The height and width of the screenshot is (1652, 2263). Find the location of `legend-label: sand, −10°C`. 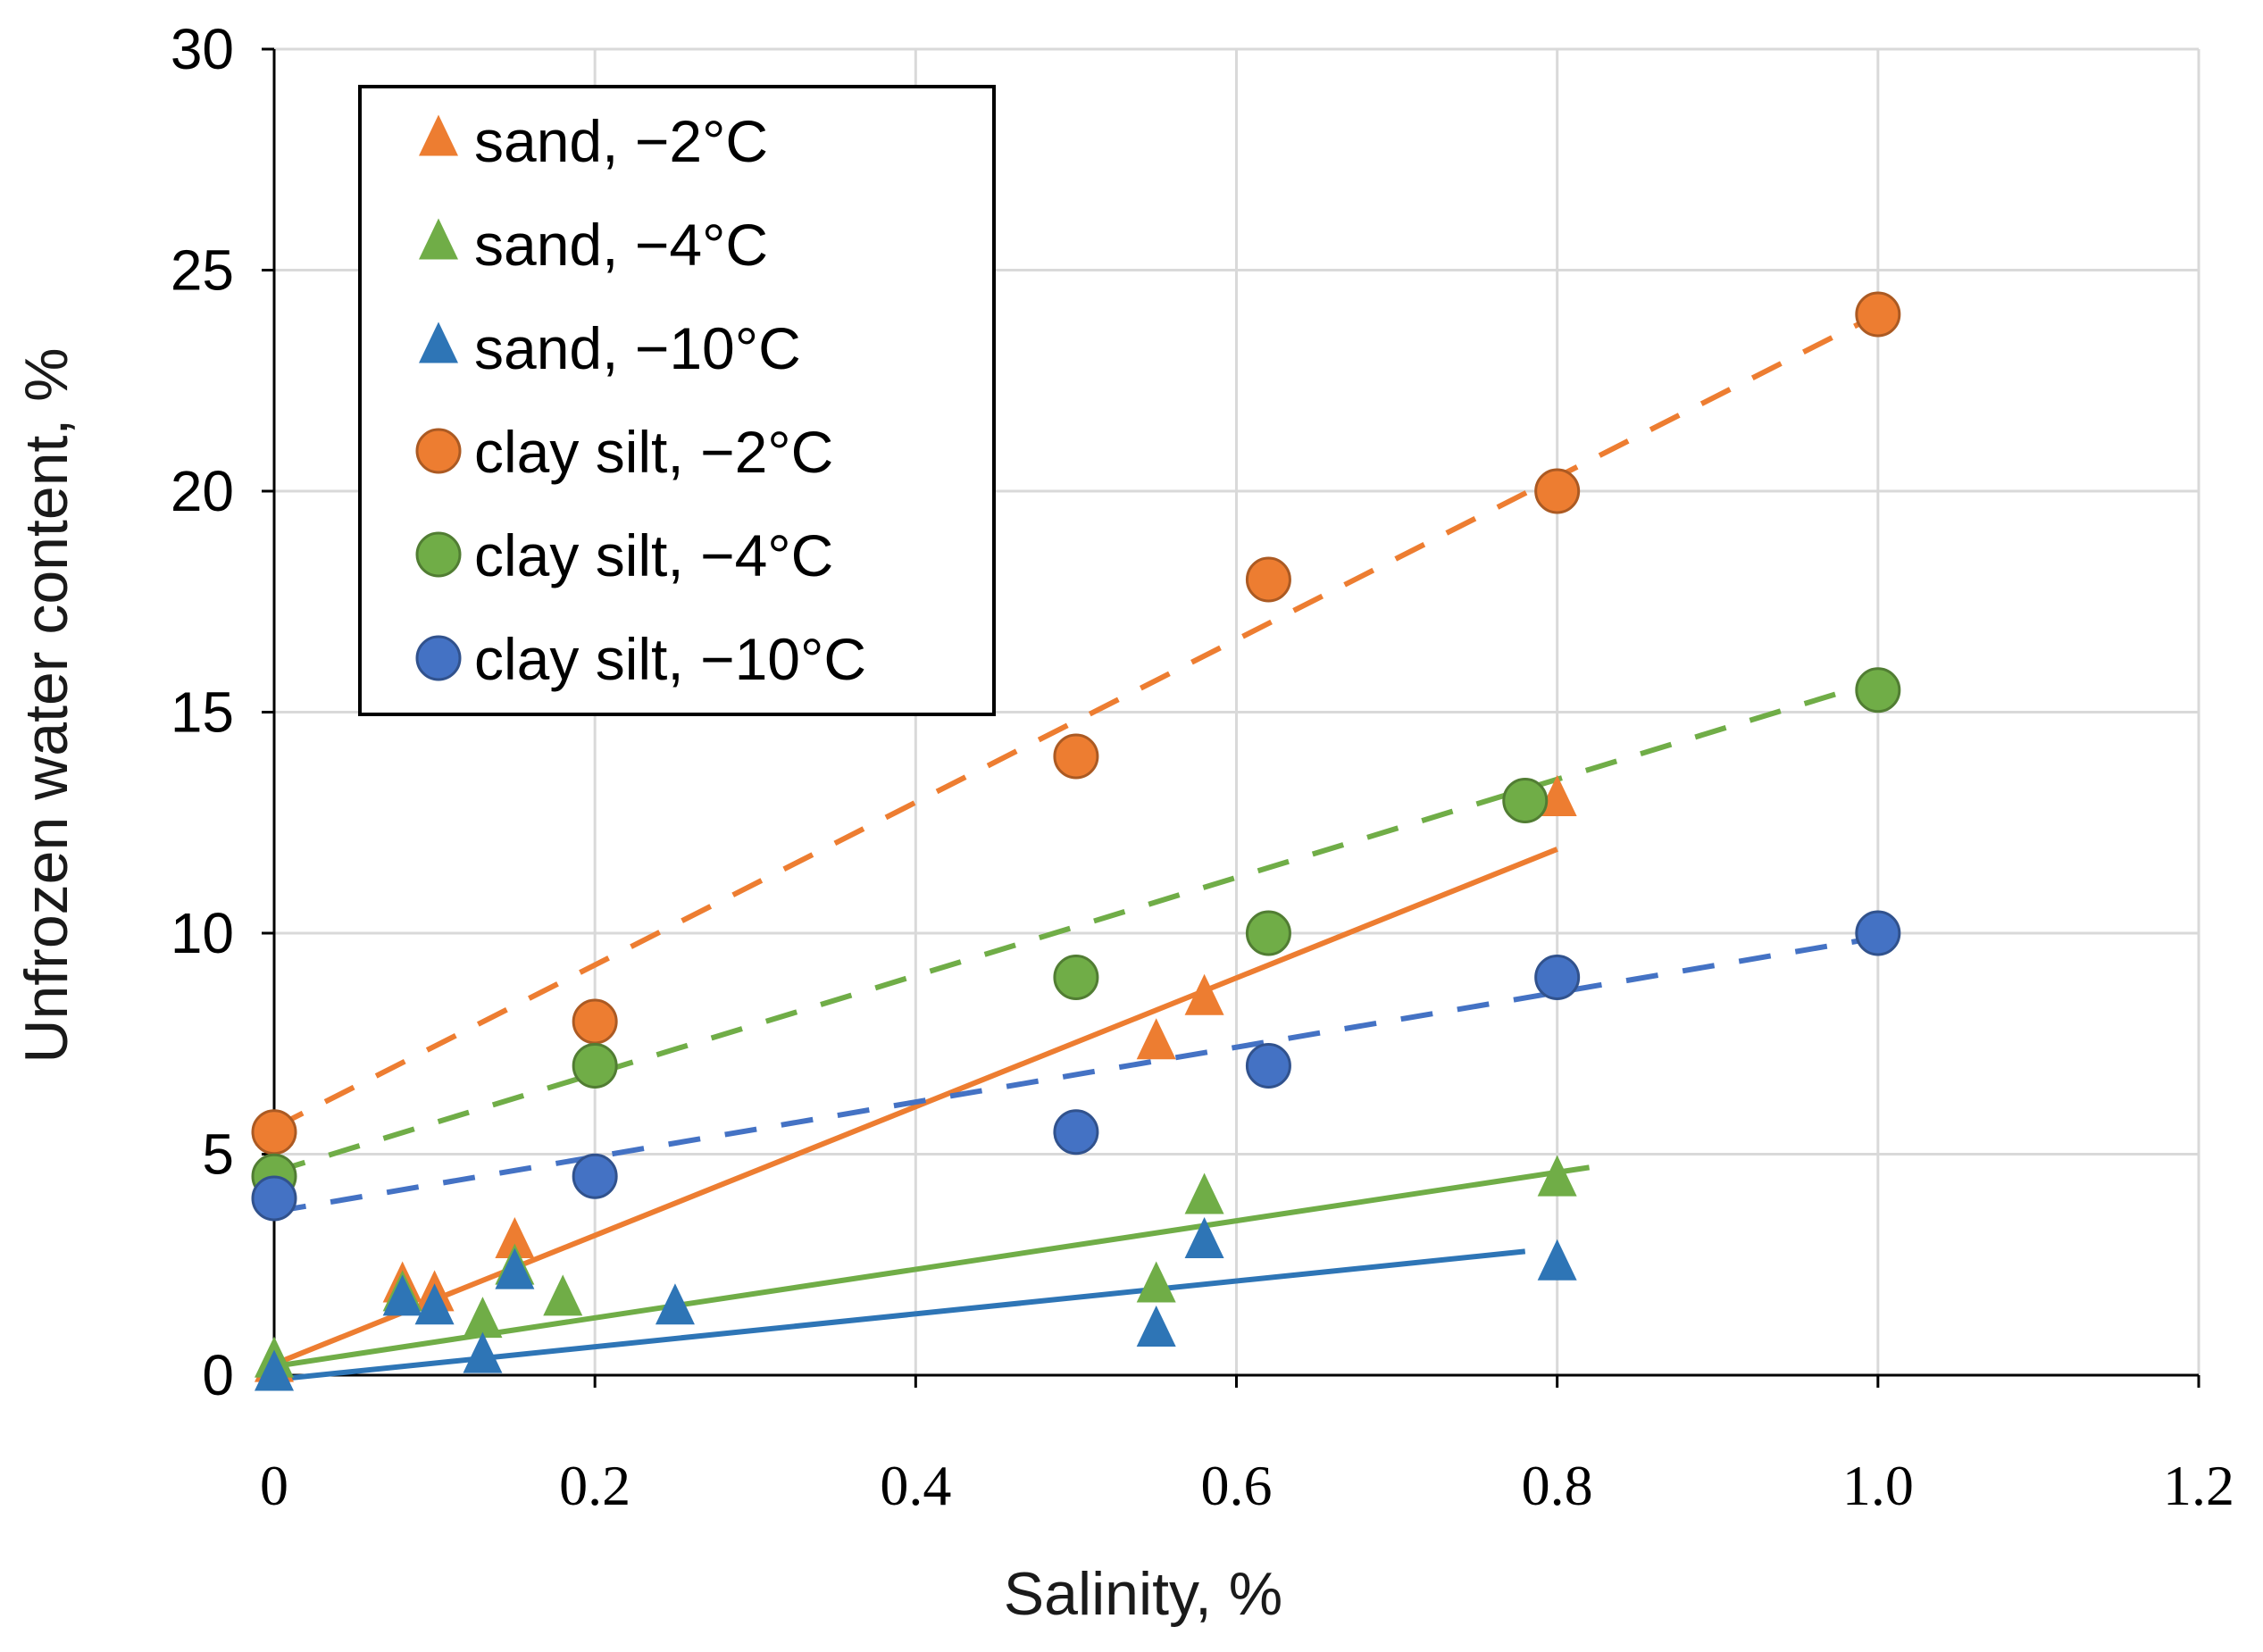

legend-label: sand, −10°C is located at coordinates (637, 348).